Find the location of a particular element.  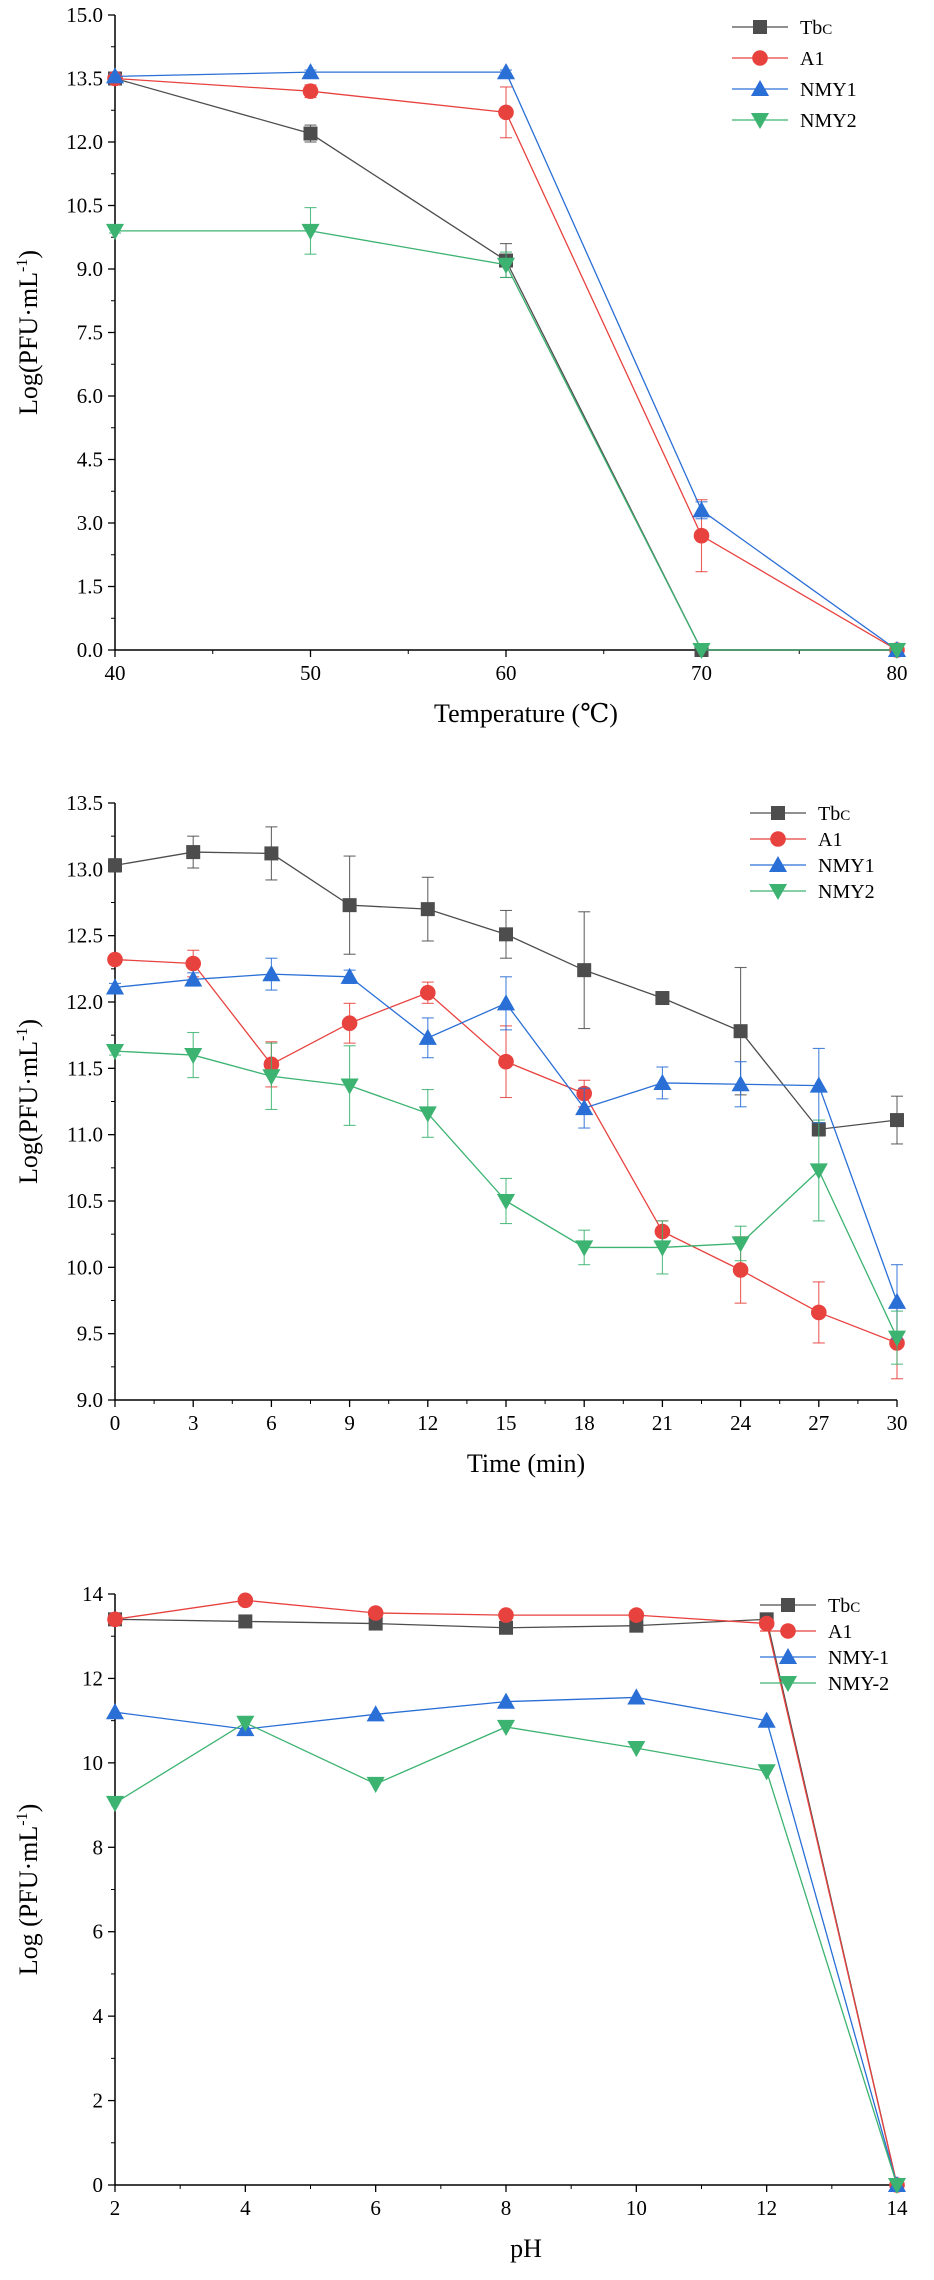

x-tick-label: 0 is located at coordinates (115, 1423).